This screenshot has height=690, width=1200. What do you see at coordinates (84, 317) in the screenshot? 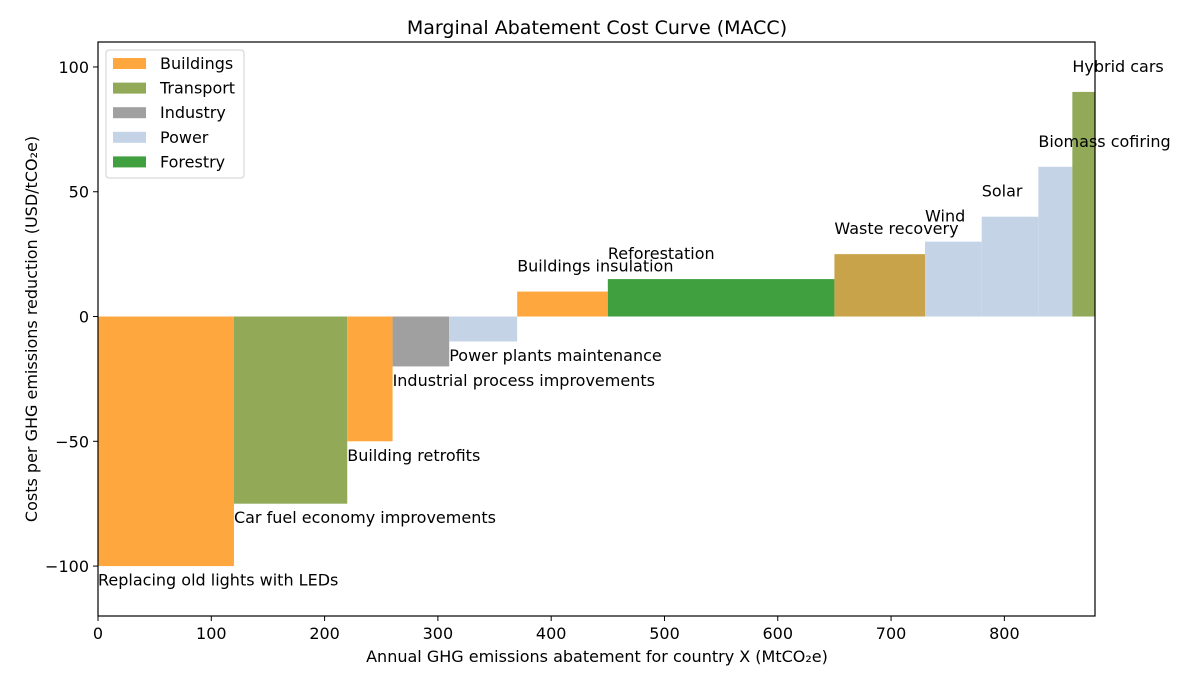
I see `y-tick-label-2: 0` at bounding box center [84, 317].